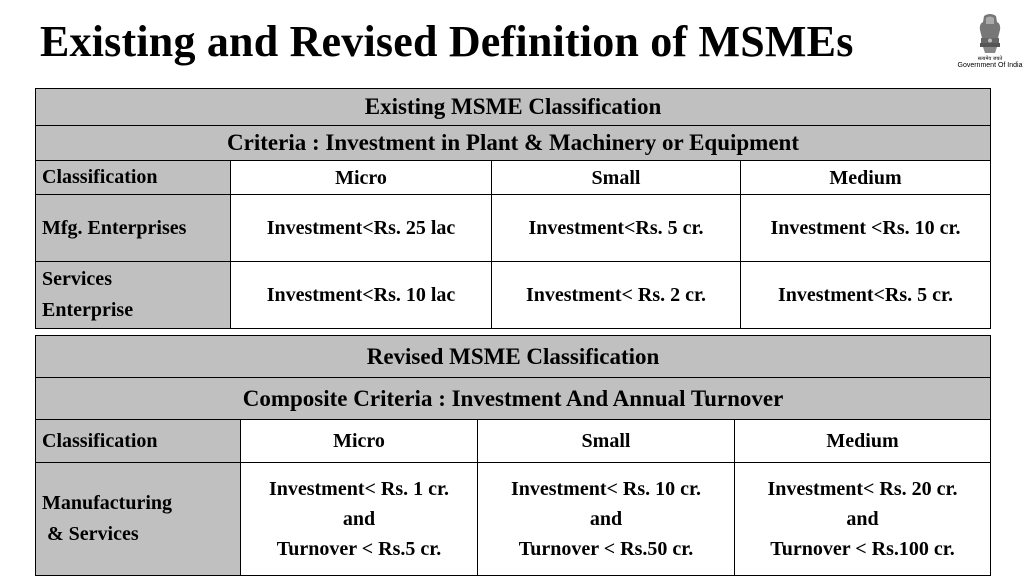 The image size is (1036, 585). I want to click on row-label-services: Services Enterprise, so click(133, 295).